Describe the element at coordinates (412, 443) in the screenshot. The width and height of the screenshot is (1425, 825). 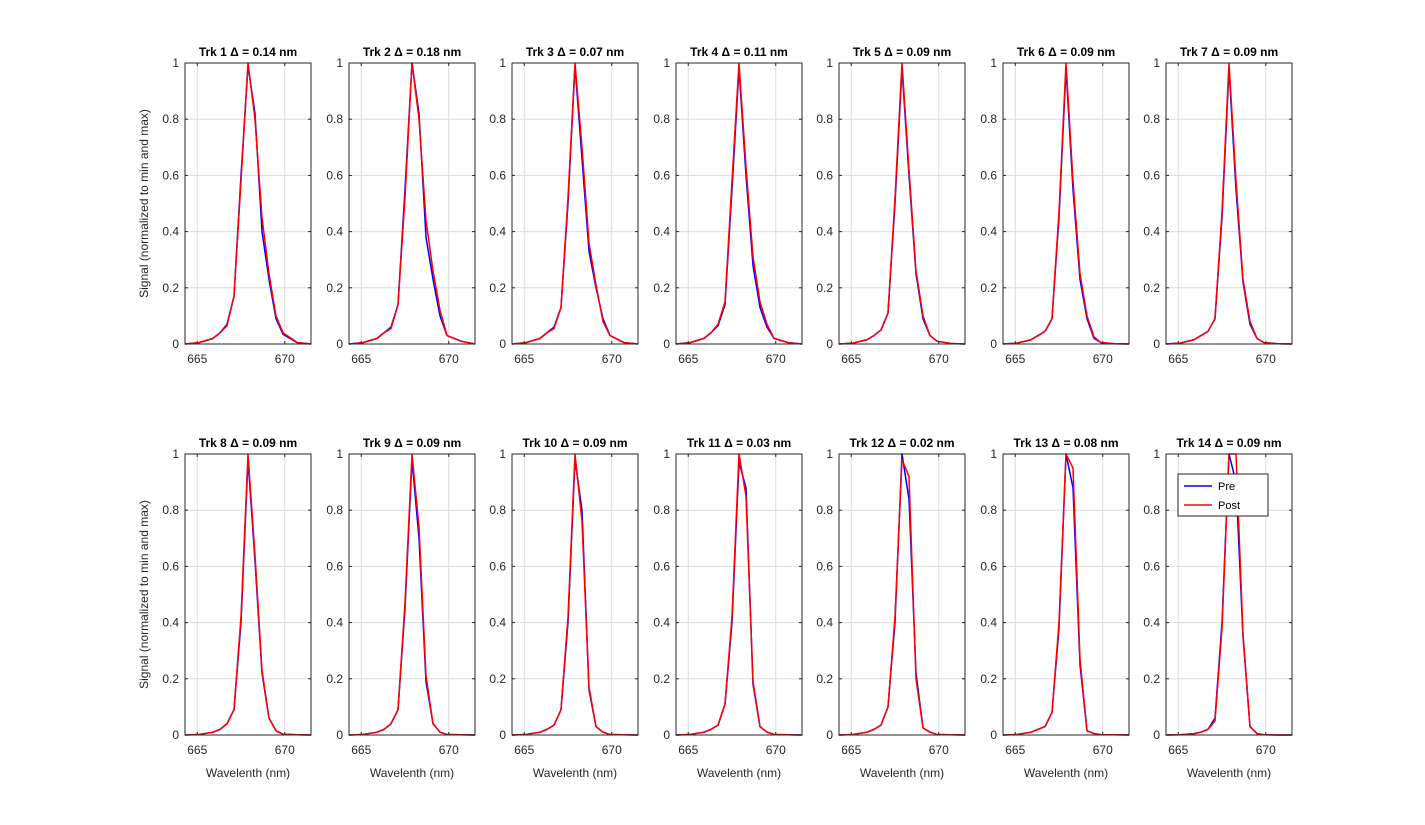
I see `panel-title: Trk 9 Δ = 0.09 nm` at that location.